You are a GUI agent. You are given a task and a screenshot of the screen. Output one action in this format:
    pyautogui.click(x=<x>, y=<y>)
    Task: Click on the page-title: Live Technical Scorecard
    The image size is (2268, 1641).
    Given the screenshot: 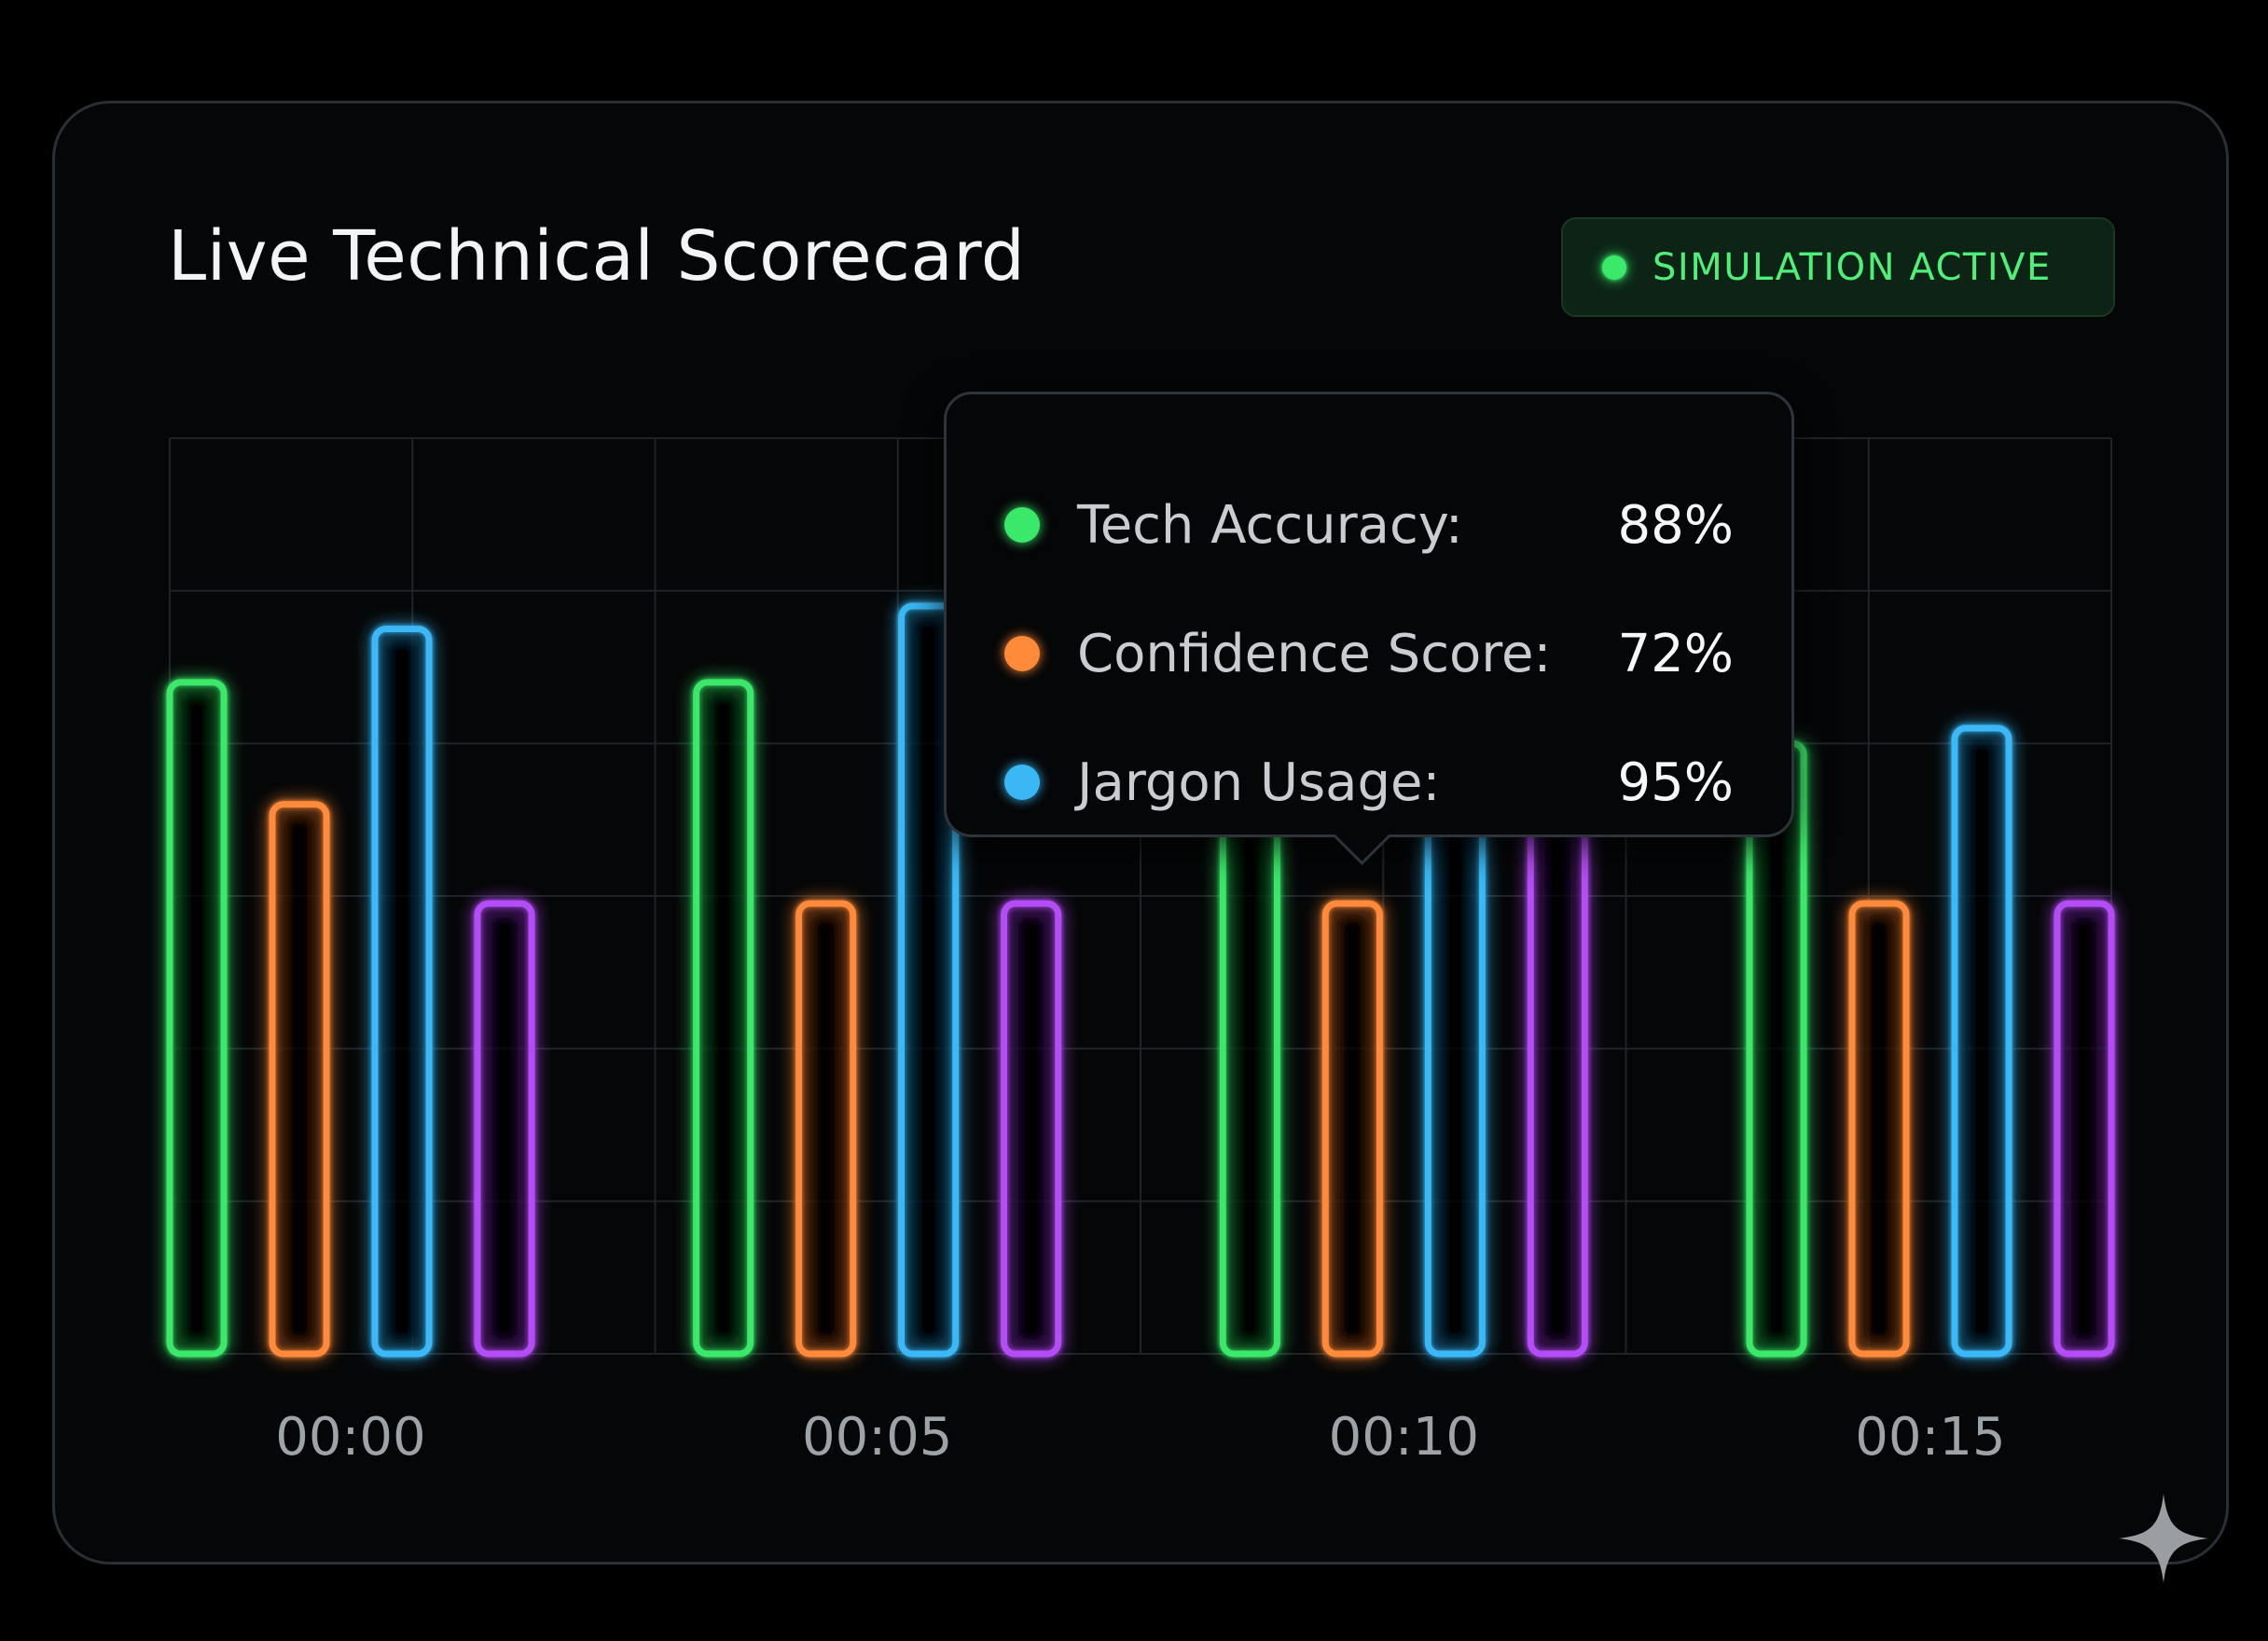 What is the action you would take?
    pyautogui.click(x=597, y=256)
    